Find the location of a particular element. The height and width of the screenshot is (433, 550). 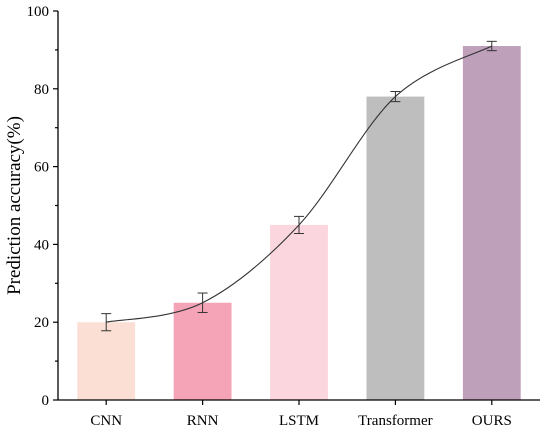

bar-cnn is located at coordinates (106, 361).